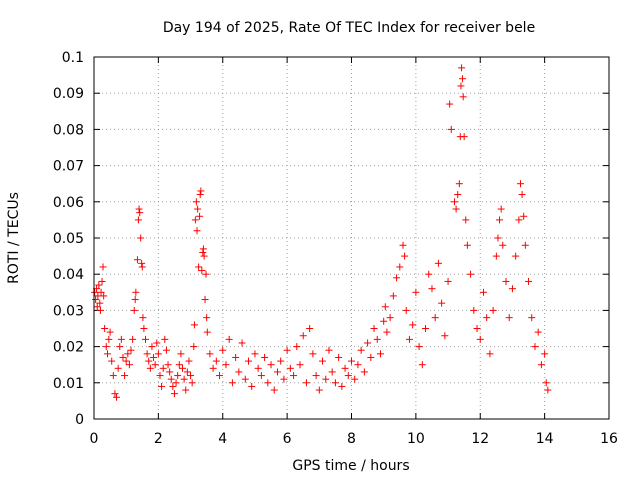  What do you see at coordinates (545, 439) in the screenshot?
I see `x-tick-label: 14` at bounding box center [545, 439].